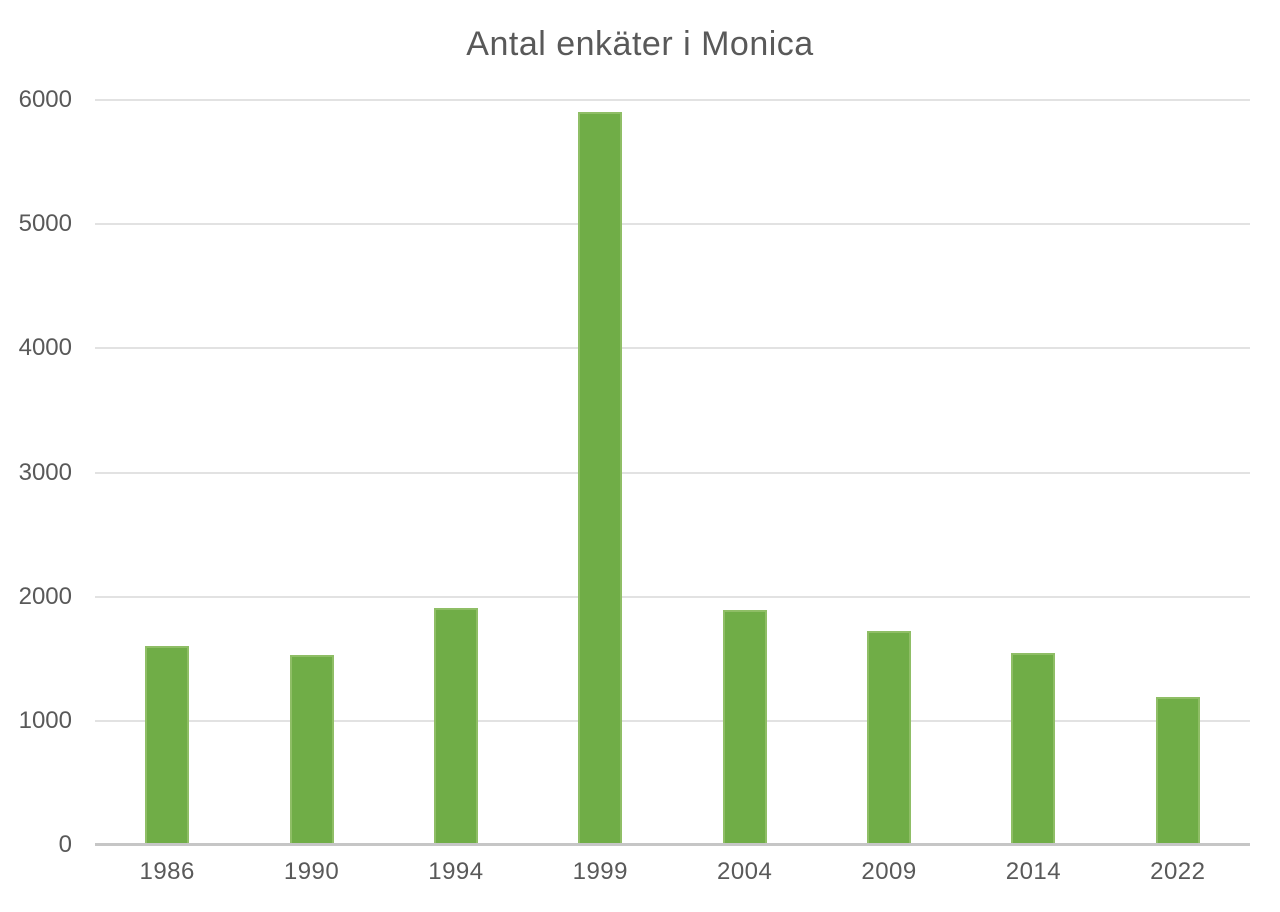 Image resolution: width=1280 pixels, height=912 pixels. I want to click on bar-1990, so click(311, 750).